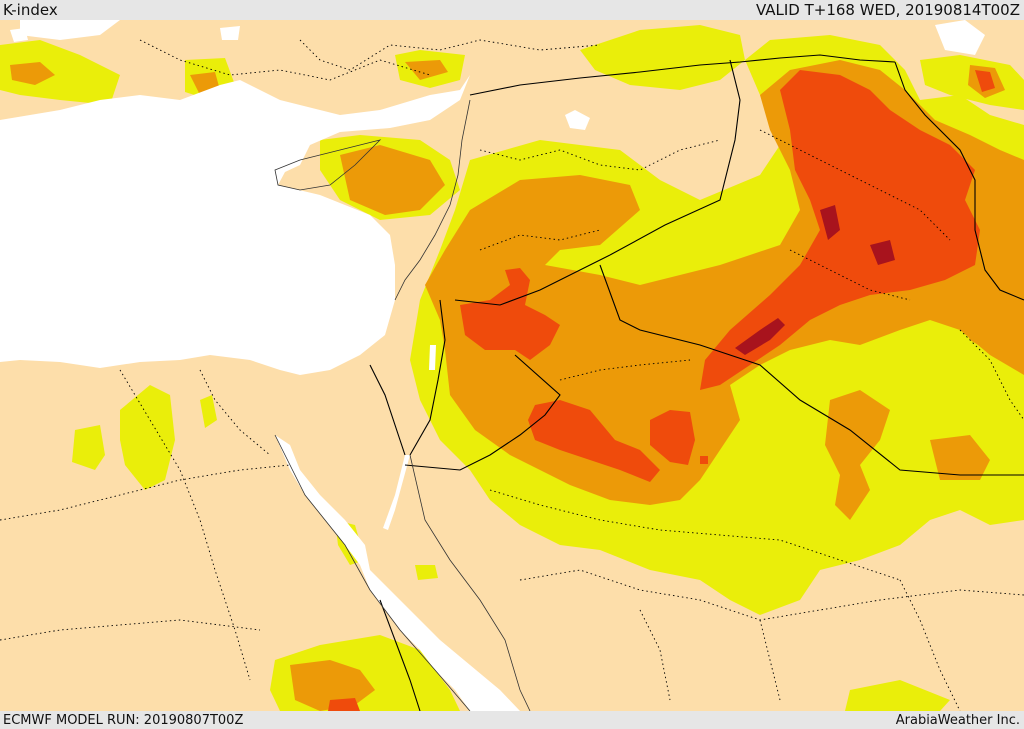 The image size is (1024, 729). What do you see at coordinates (897, 695) in the screenshot?
I see `yellow-arabia-south` at bounding box center [897, 695].